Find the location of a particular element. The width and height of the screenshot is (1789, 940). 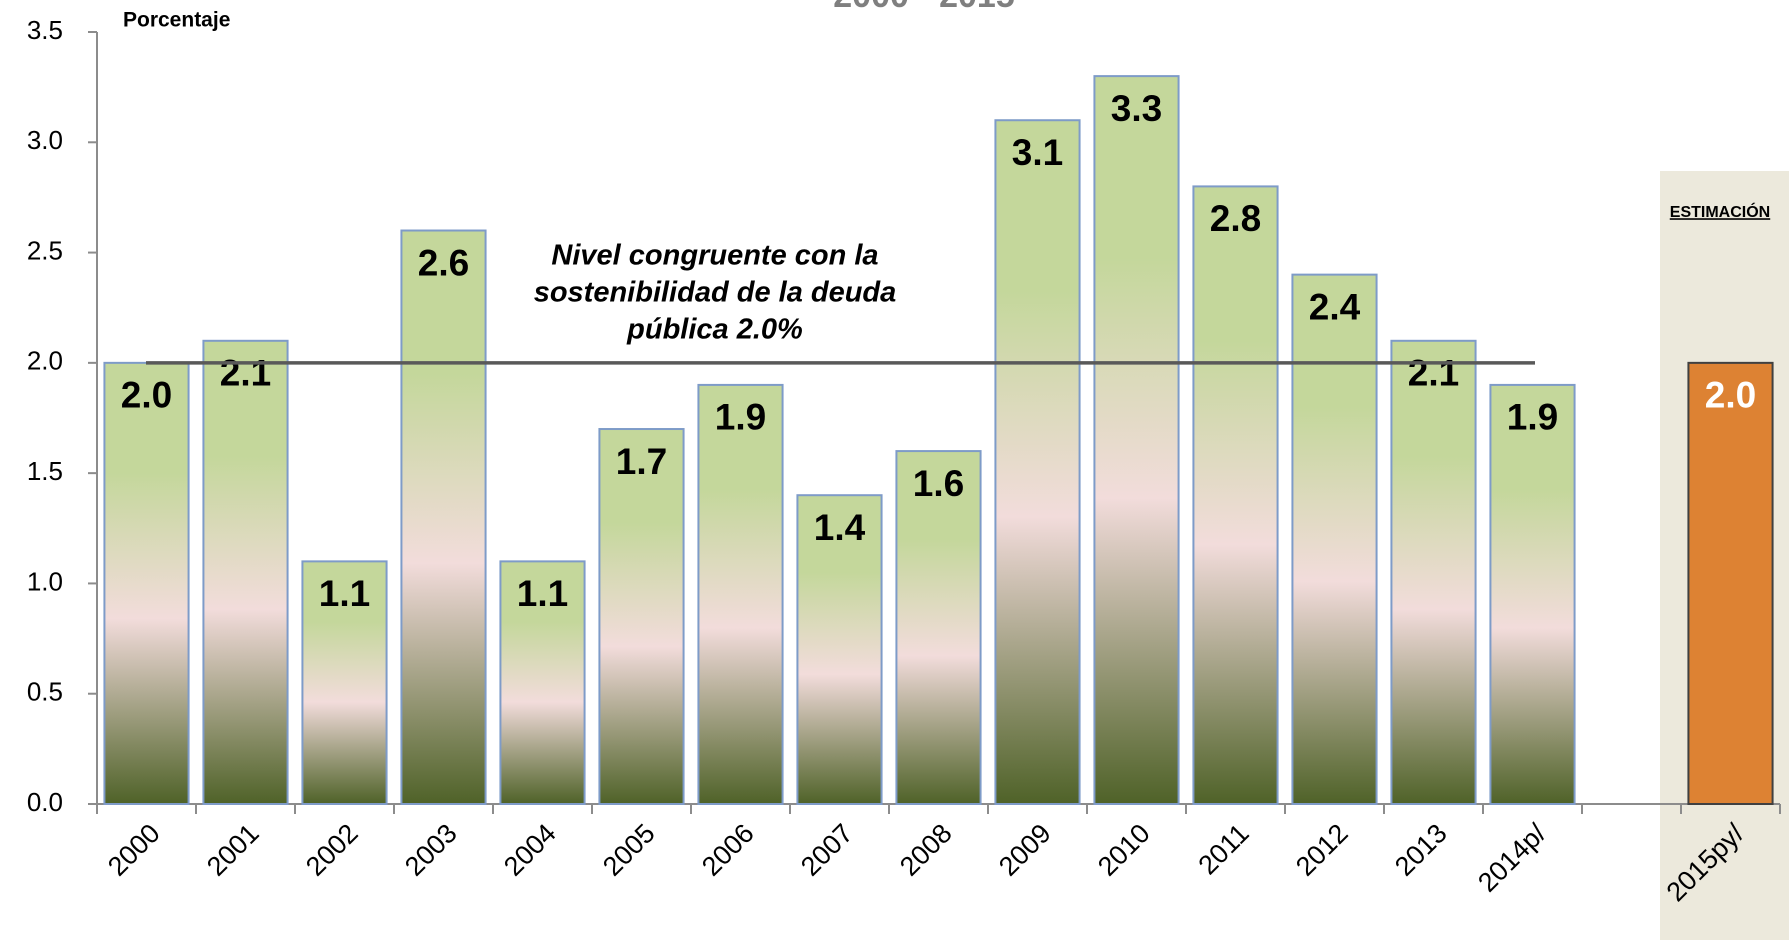

value-label: 1.7 is located at coordinates (641, 461).